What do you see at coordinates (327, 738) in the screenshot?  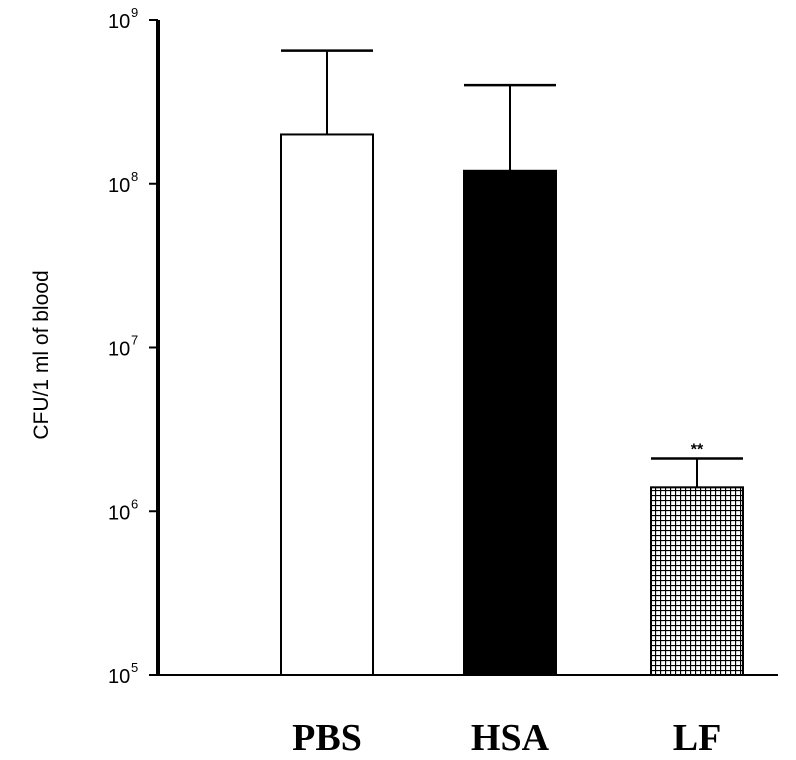 I see `x-category-label: PBS` at bounding box center [327, 738].